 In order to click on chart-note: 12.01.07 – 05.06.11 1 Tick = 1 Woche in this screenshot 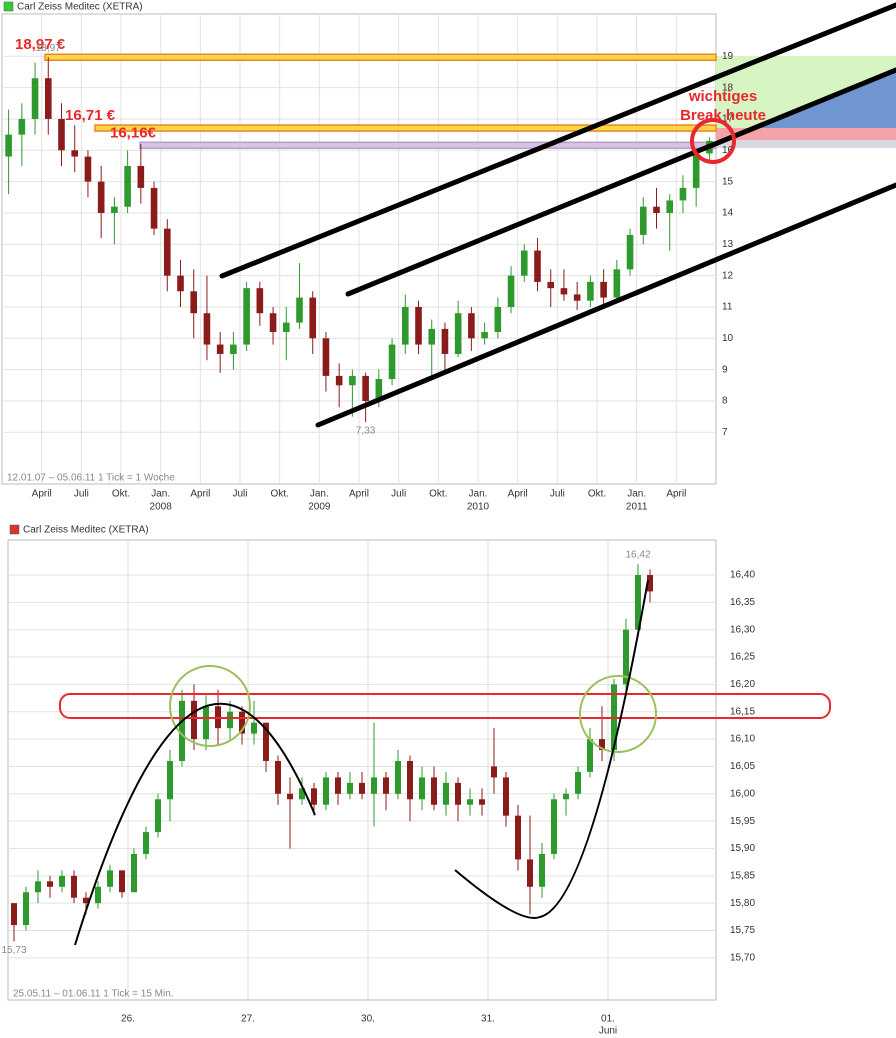, I will do `click(91, 478)`.